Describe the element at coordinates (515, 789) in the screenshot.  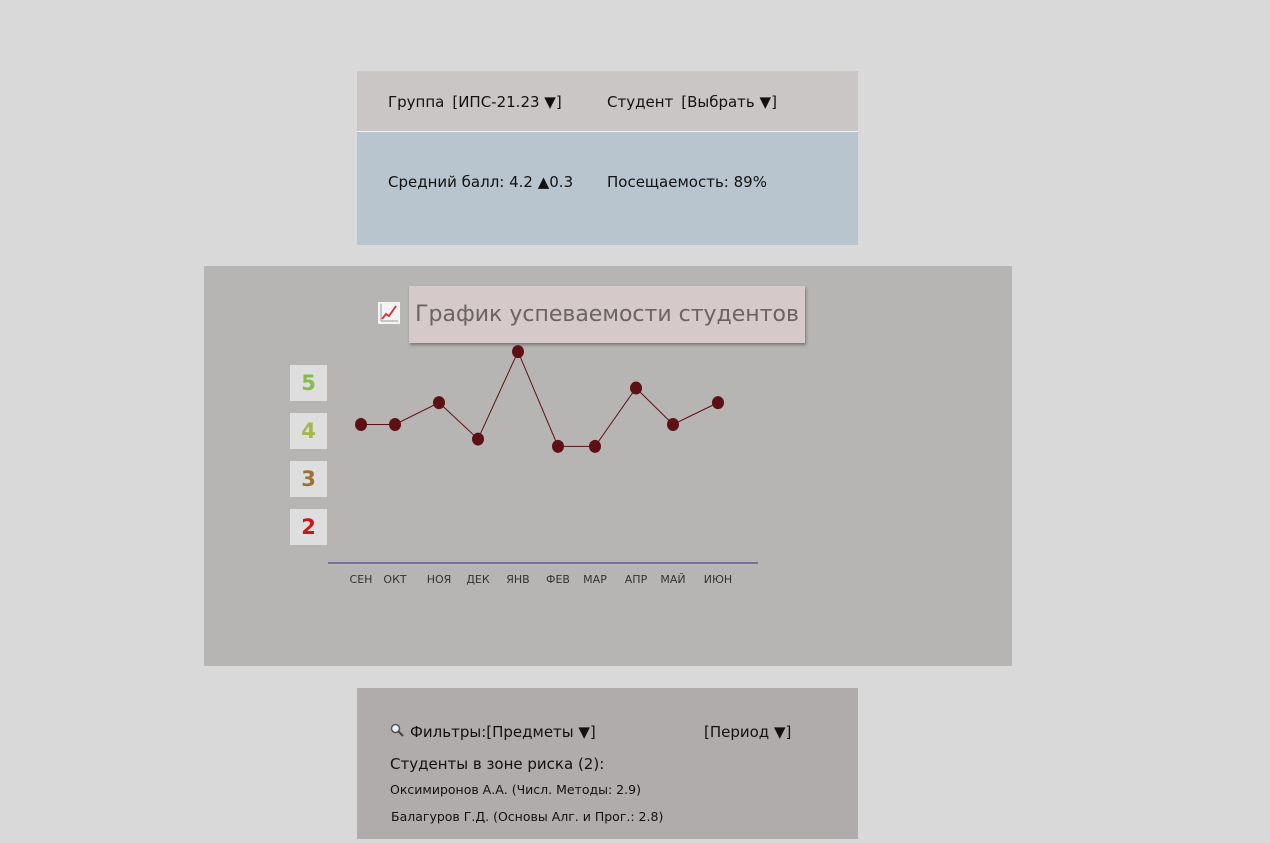
I see `risk-student-row: Оксимиронов А.А. (Числ. Методы: 2.9)` at that location.